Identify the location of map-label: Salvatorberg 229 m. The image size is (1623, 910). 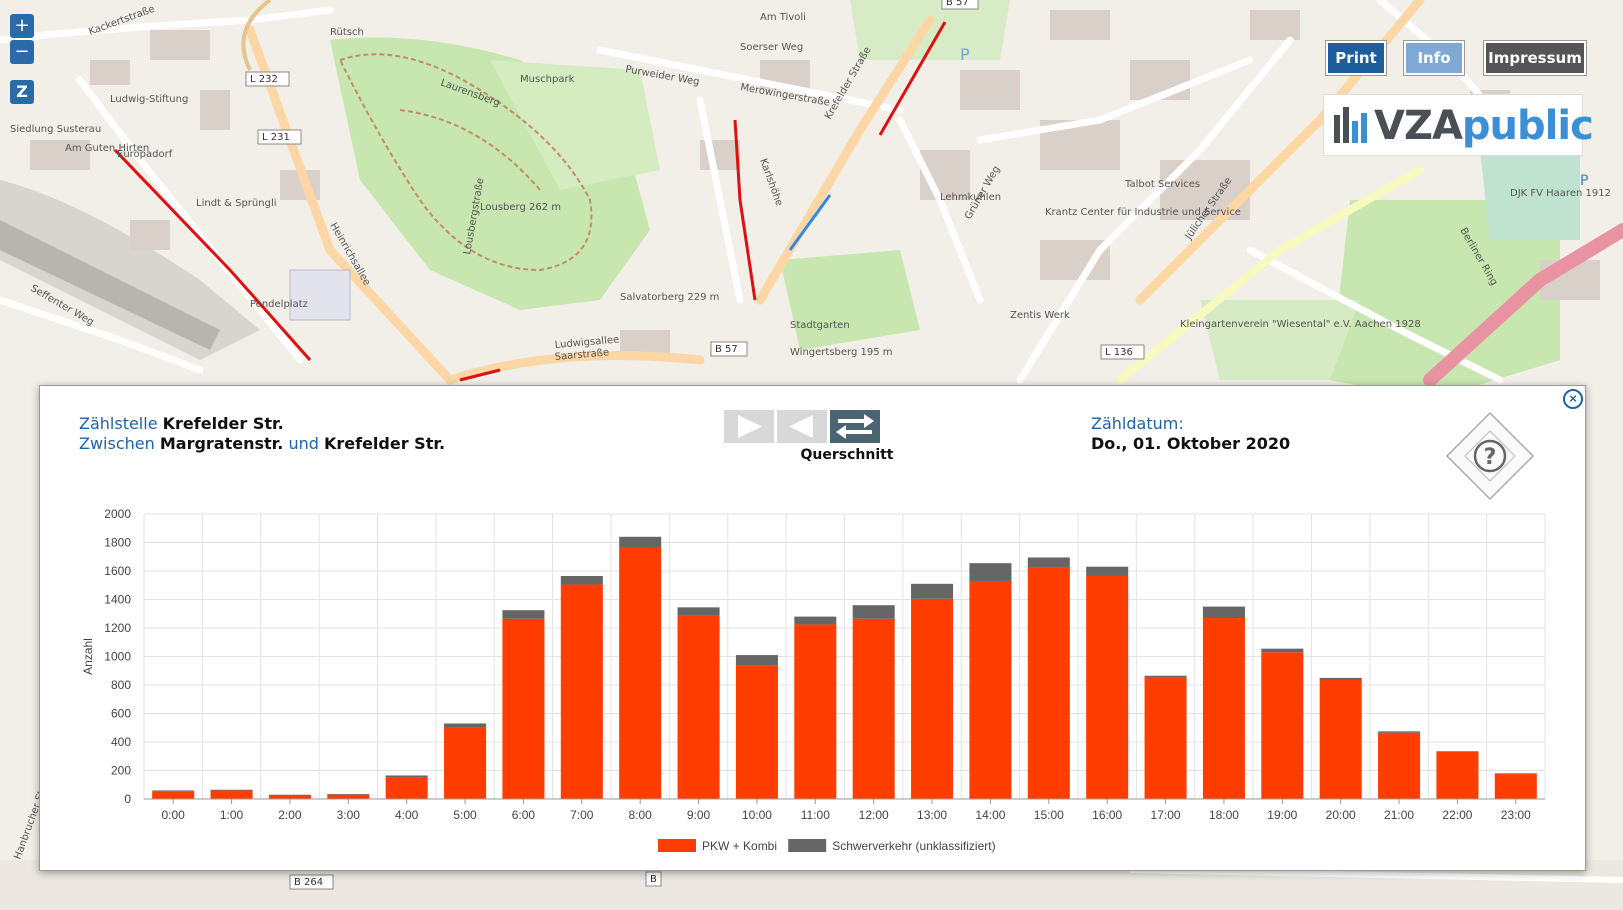
(669, 297).